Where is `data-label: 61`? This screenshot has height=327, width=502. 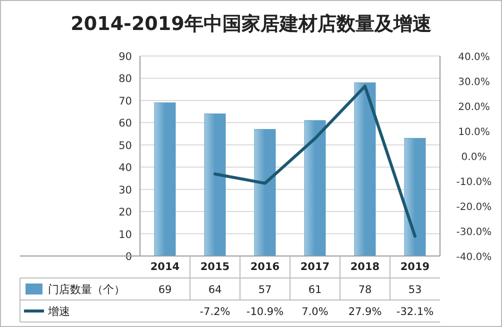 data-label: 61 is located at coordinates (315, 290).